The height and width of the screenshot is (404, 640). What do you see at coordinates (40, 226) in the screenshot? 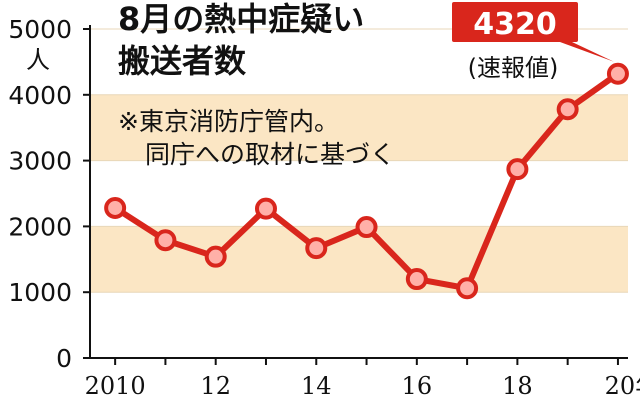
I see `y-tick-label: 2000` at bounding box center [40, 226].